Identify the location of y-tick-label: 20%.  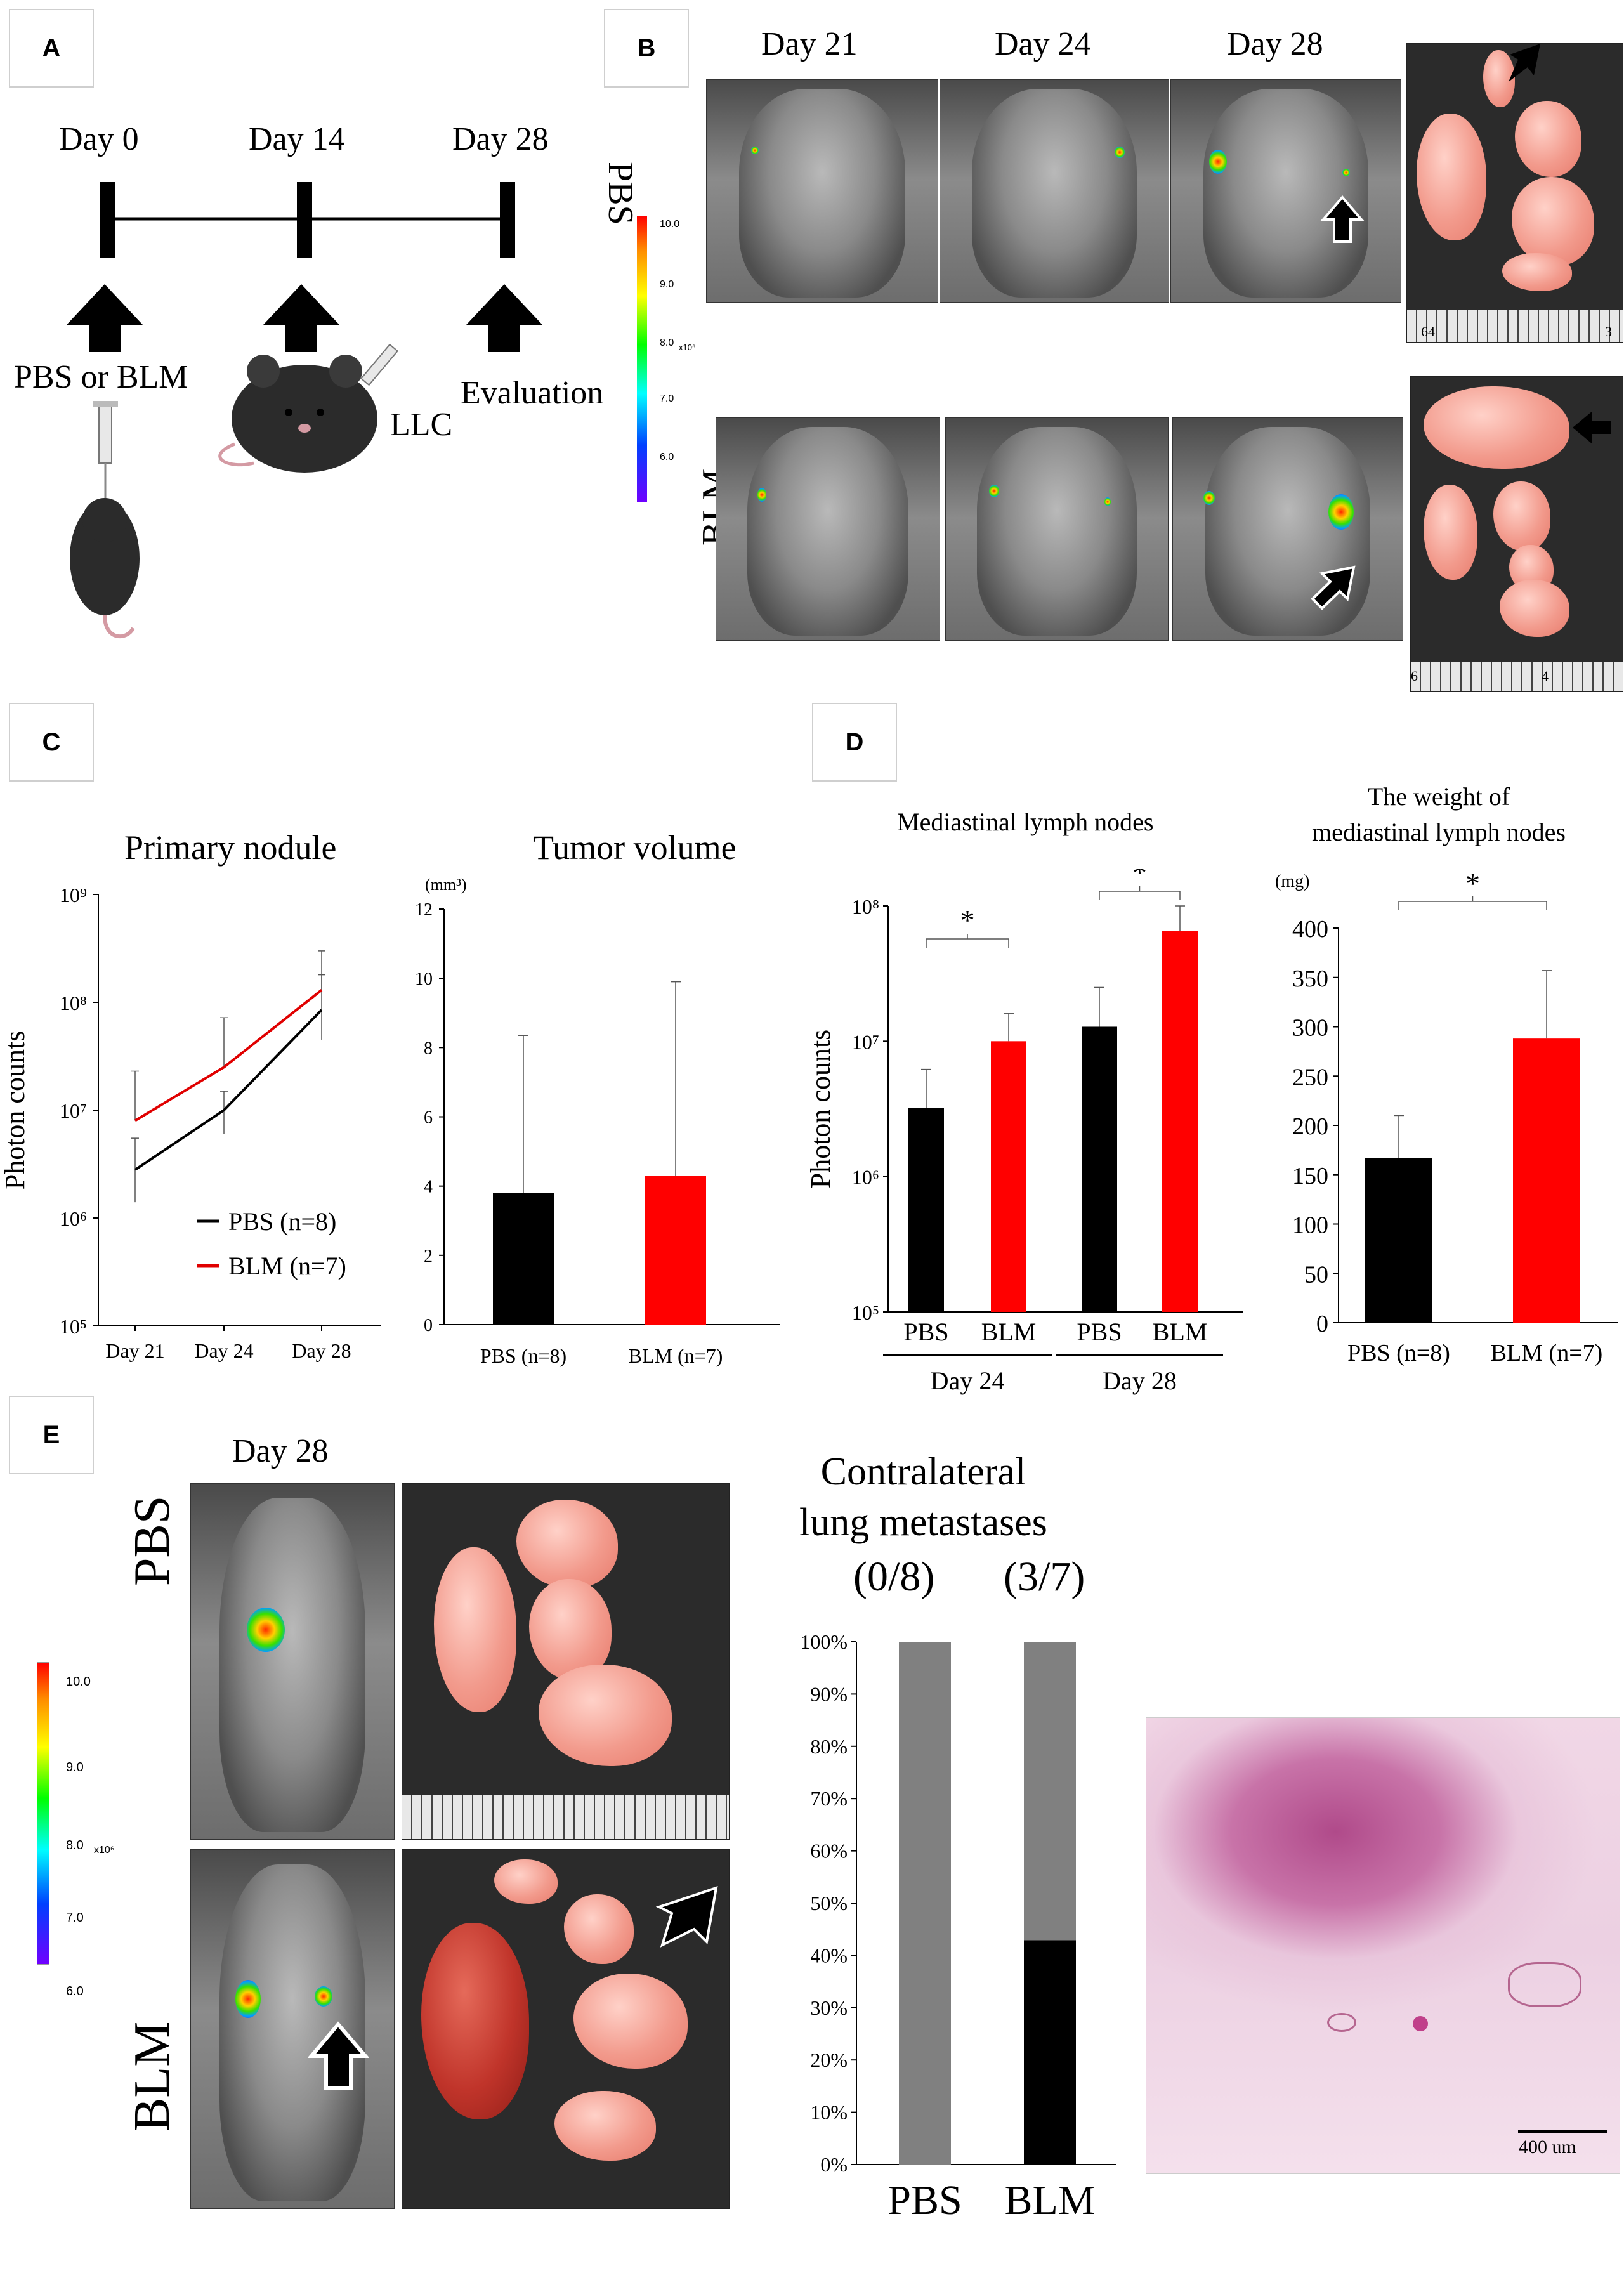
(829, 2059).